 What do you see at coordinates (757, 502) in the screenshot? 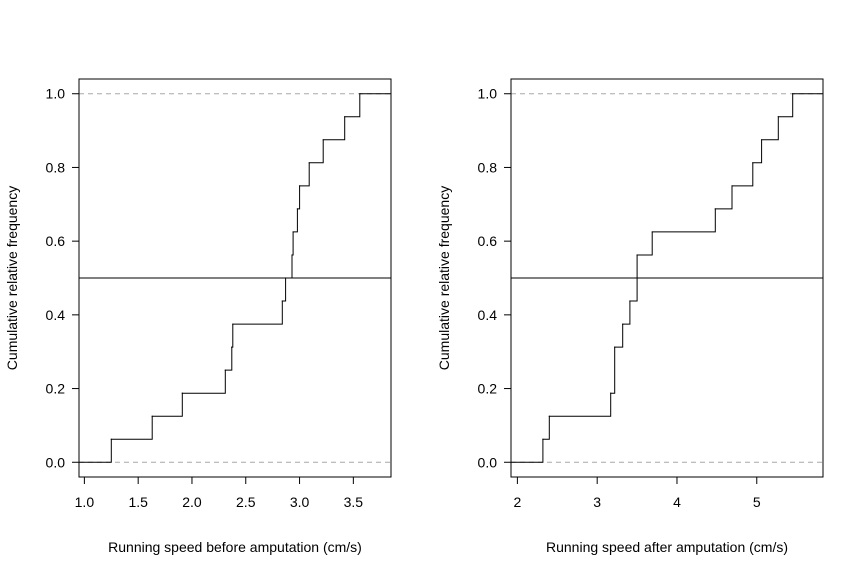
I see `x-tick-label: 5` at bounding box center [757, 502].